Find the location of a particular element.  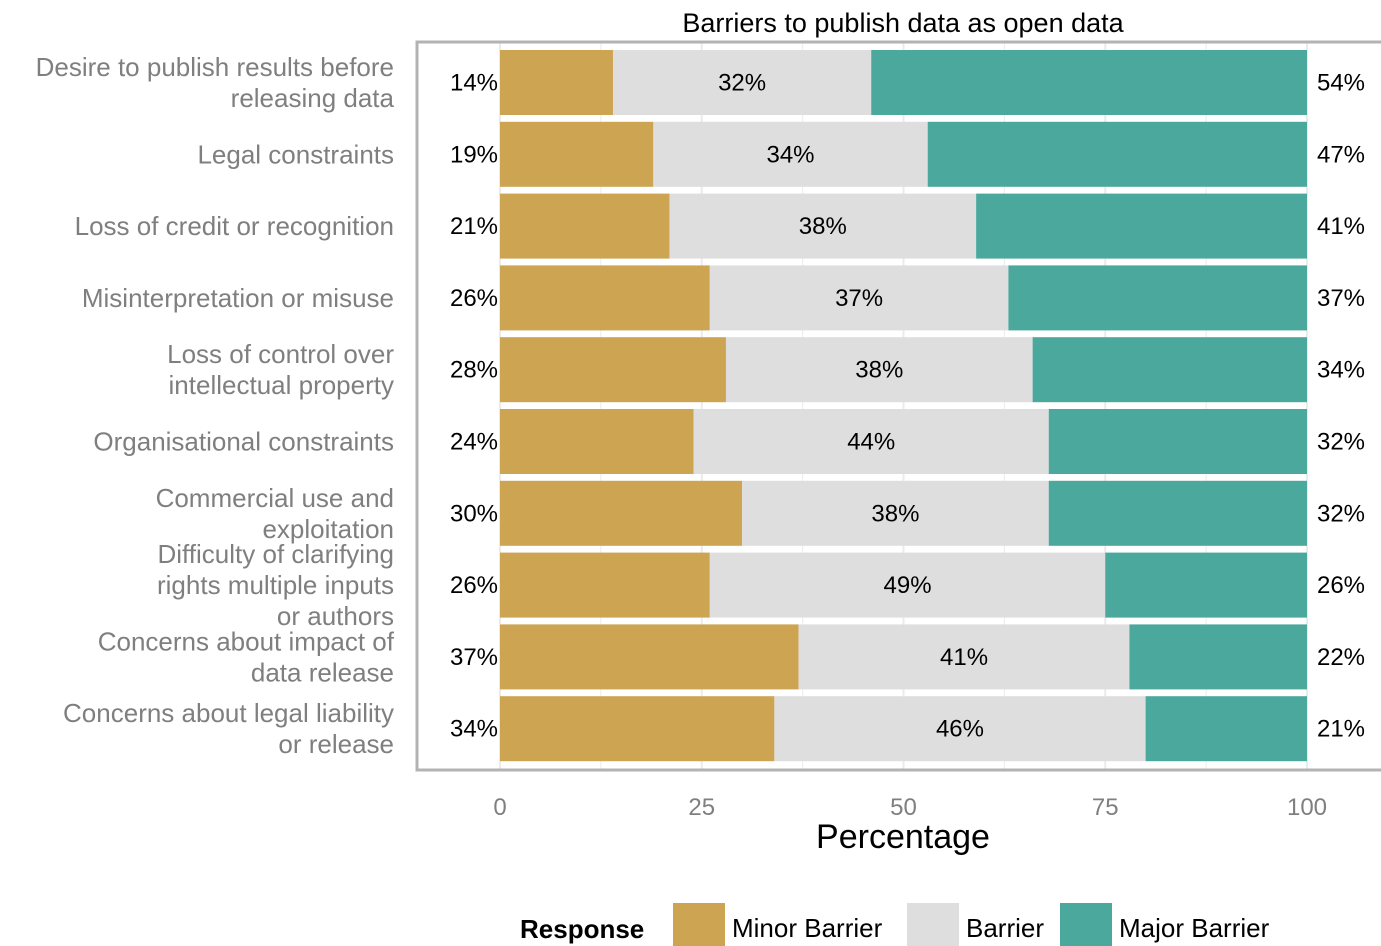

data-label-minor: 34% is located at coordinates (474, 729).